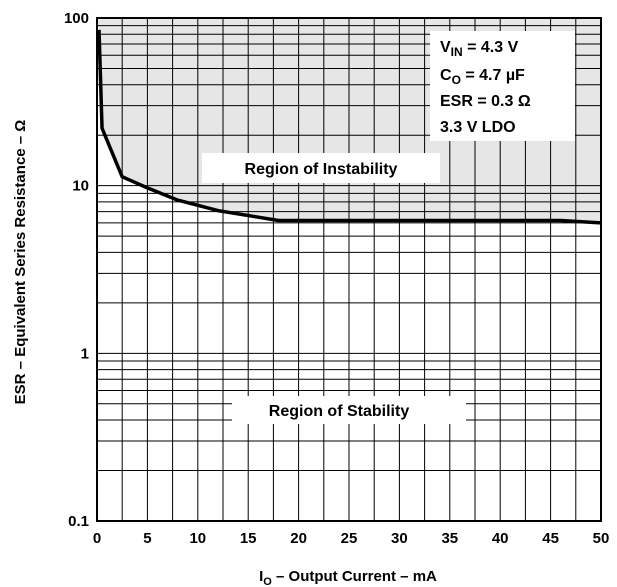 The height and width of the screenshot is (587, 617). I want to click on y-tick-label: 100, so click(76, 18).